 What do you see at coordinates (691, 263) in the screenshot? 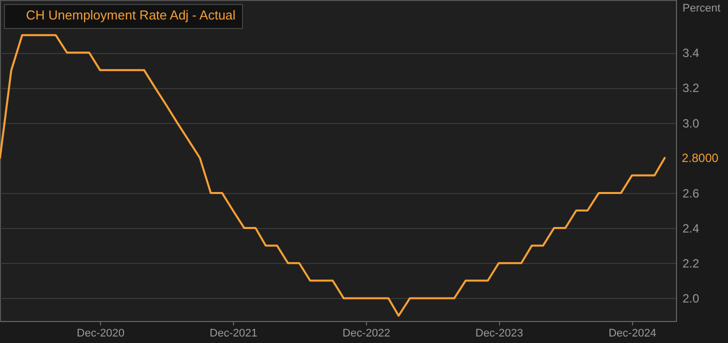
I see `y-tick-label: 2.2` at bounding box center [691, 263].